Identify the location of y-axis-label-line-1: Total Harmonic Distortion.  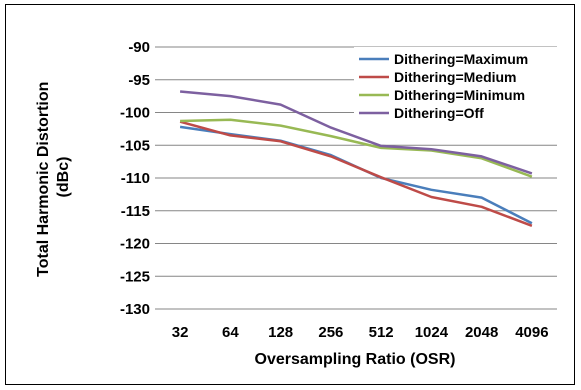
(43, 179).